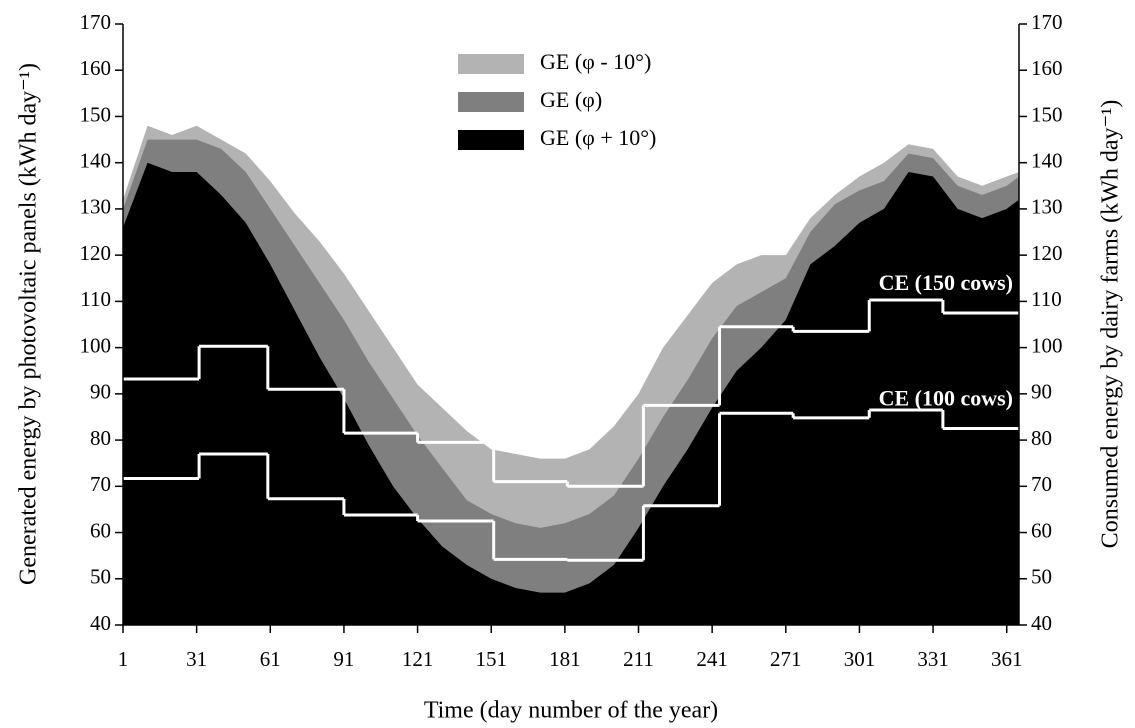 The width and height of the screenshot is (1135, 728). Describe the element at coordinates (1041, 530) in the screenshot. I see `y2-tick-label: 60` at that location.